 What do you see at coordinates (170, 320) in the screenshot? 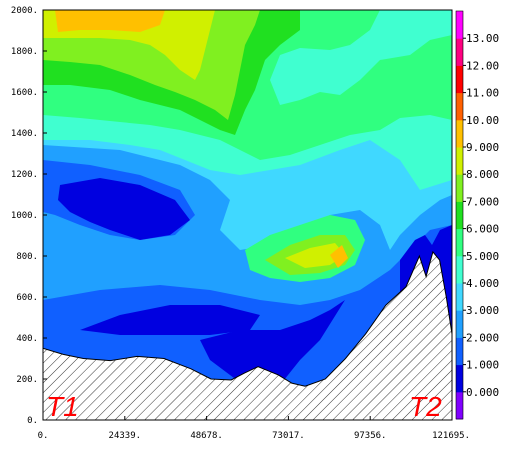
I see `contour-band-0-1-lower` at bounding box center [170, 320].